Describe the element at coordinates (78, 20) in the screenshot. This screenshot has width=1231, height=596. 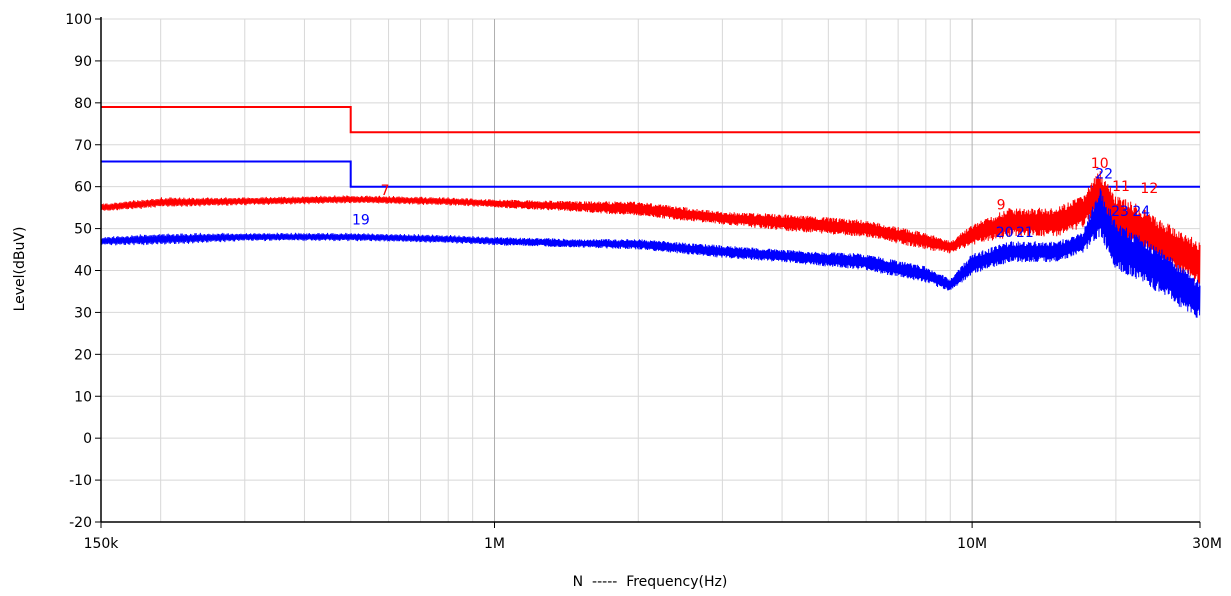
I see `y-tick-label: 100` at that location.